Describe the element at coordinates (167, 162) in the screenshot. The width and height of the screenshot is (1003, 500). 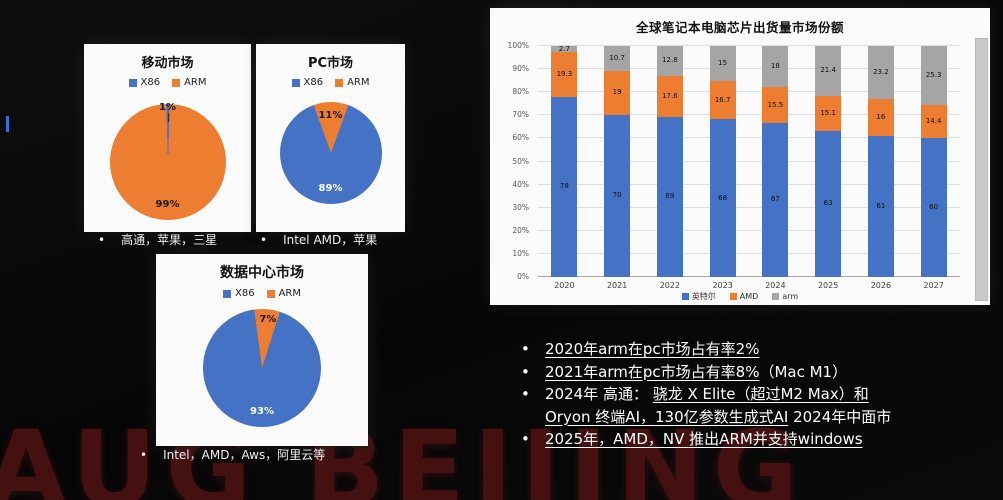
I see `mobile-pie-chart` at that location.